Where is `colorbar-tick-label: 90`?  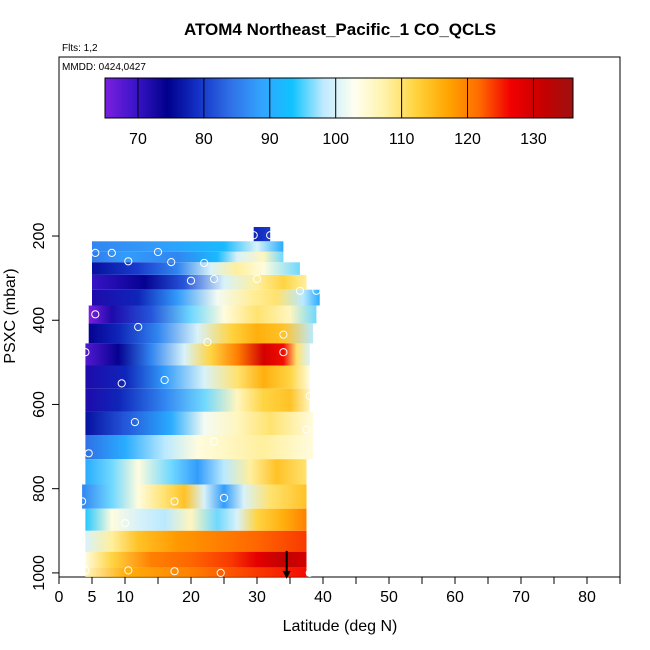
colorbar-tick-label: 90 is located at coordinates (270, 139).